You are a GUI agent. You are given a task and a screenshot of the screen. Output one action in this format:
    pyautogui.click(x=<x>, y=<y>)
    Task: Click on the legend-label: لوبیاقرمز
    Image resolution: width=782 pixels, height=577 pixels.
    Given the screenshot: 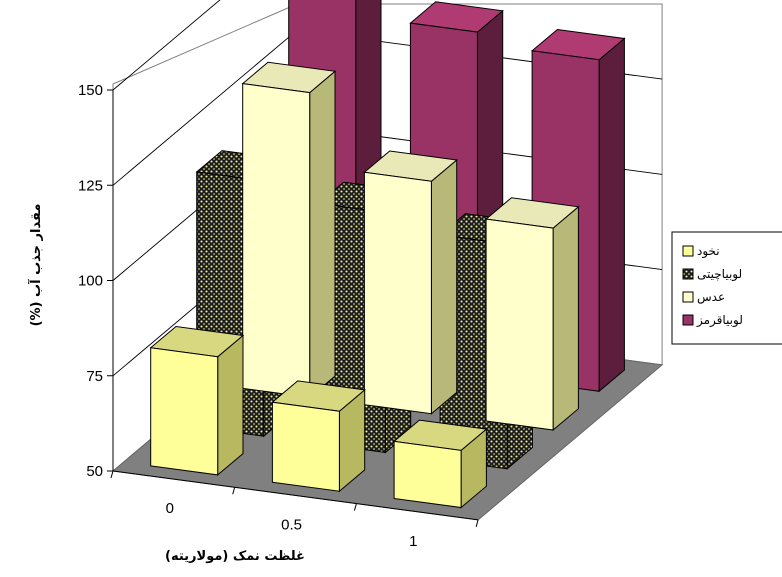 What is the action you would take?
    pyautogui.click(x=719, y=320)
    